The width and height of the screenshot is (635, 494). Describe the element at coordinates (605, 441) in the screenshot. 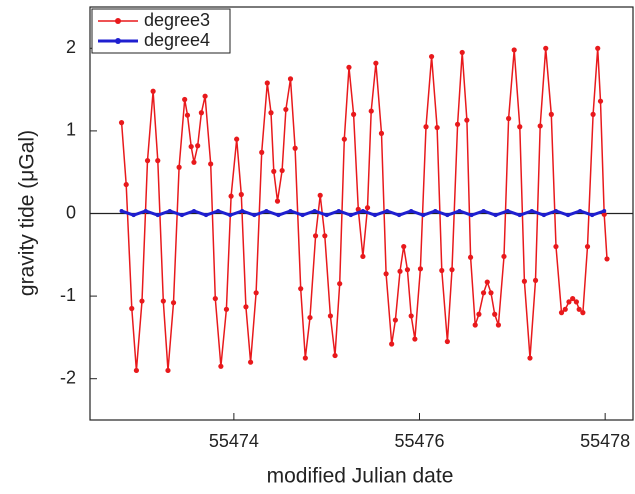

I see `x-tick-label: 55478` at that location.